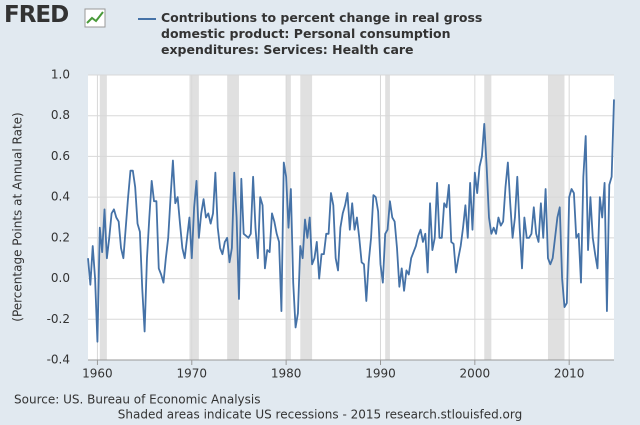  What do you see at coordinates (147, 19) in the screenshot?
I see `legend-swatch` at bounding box center [147, 19].